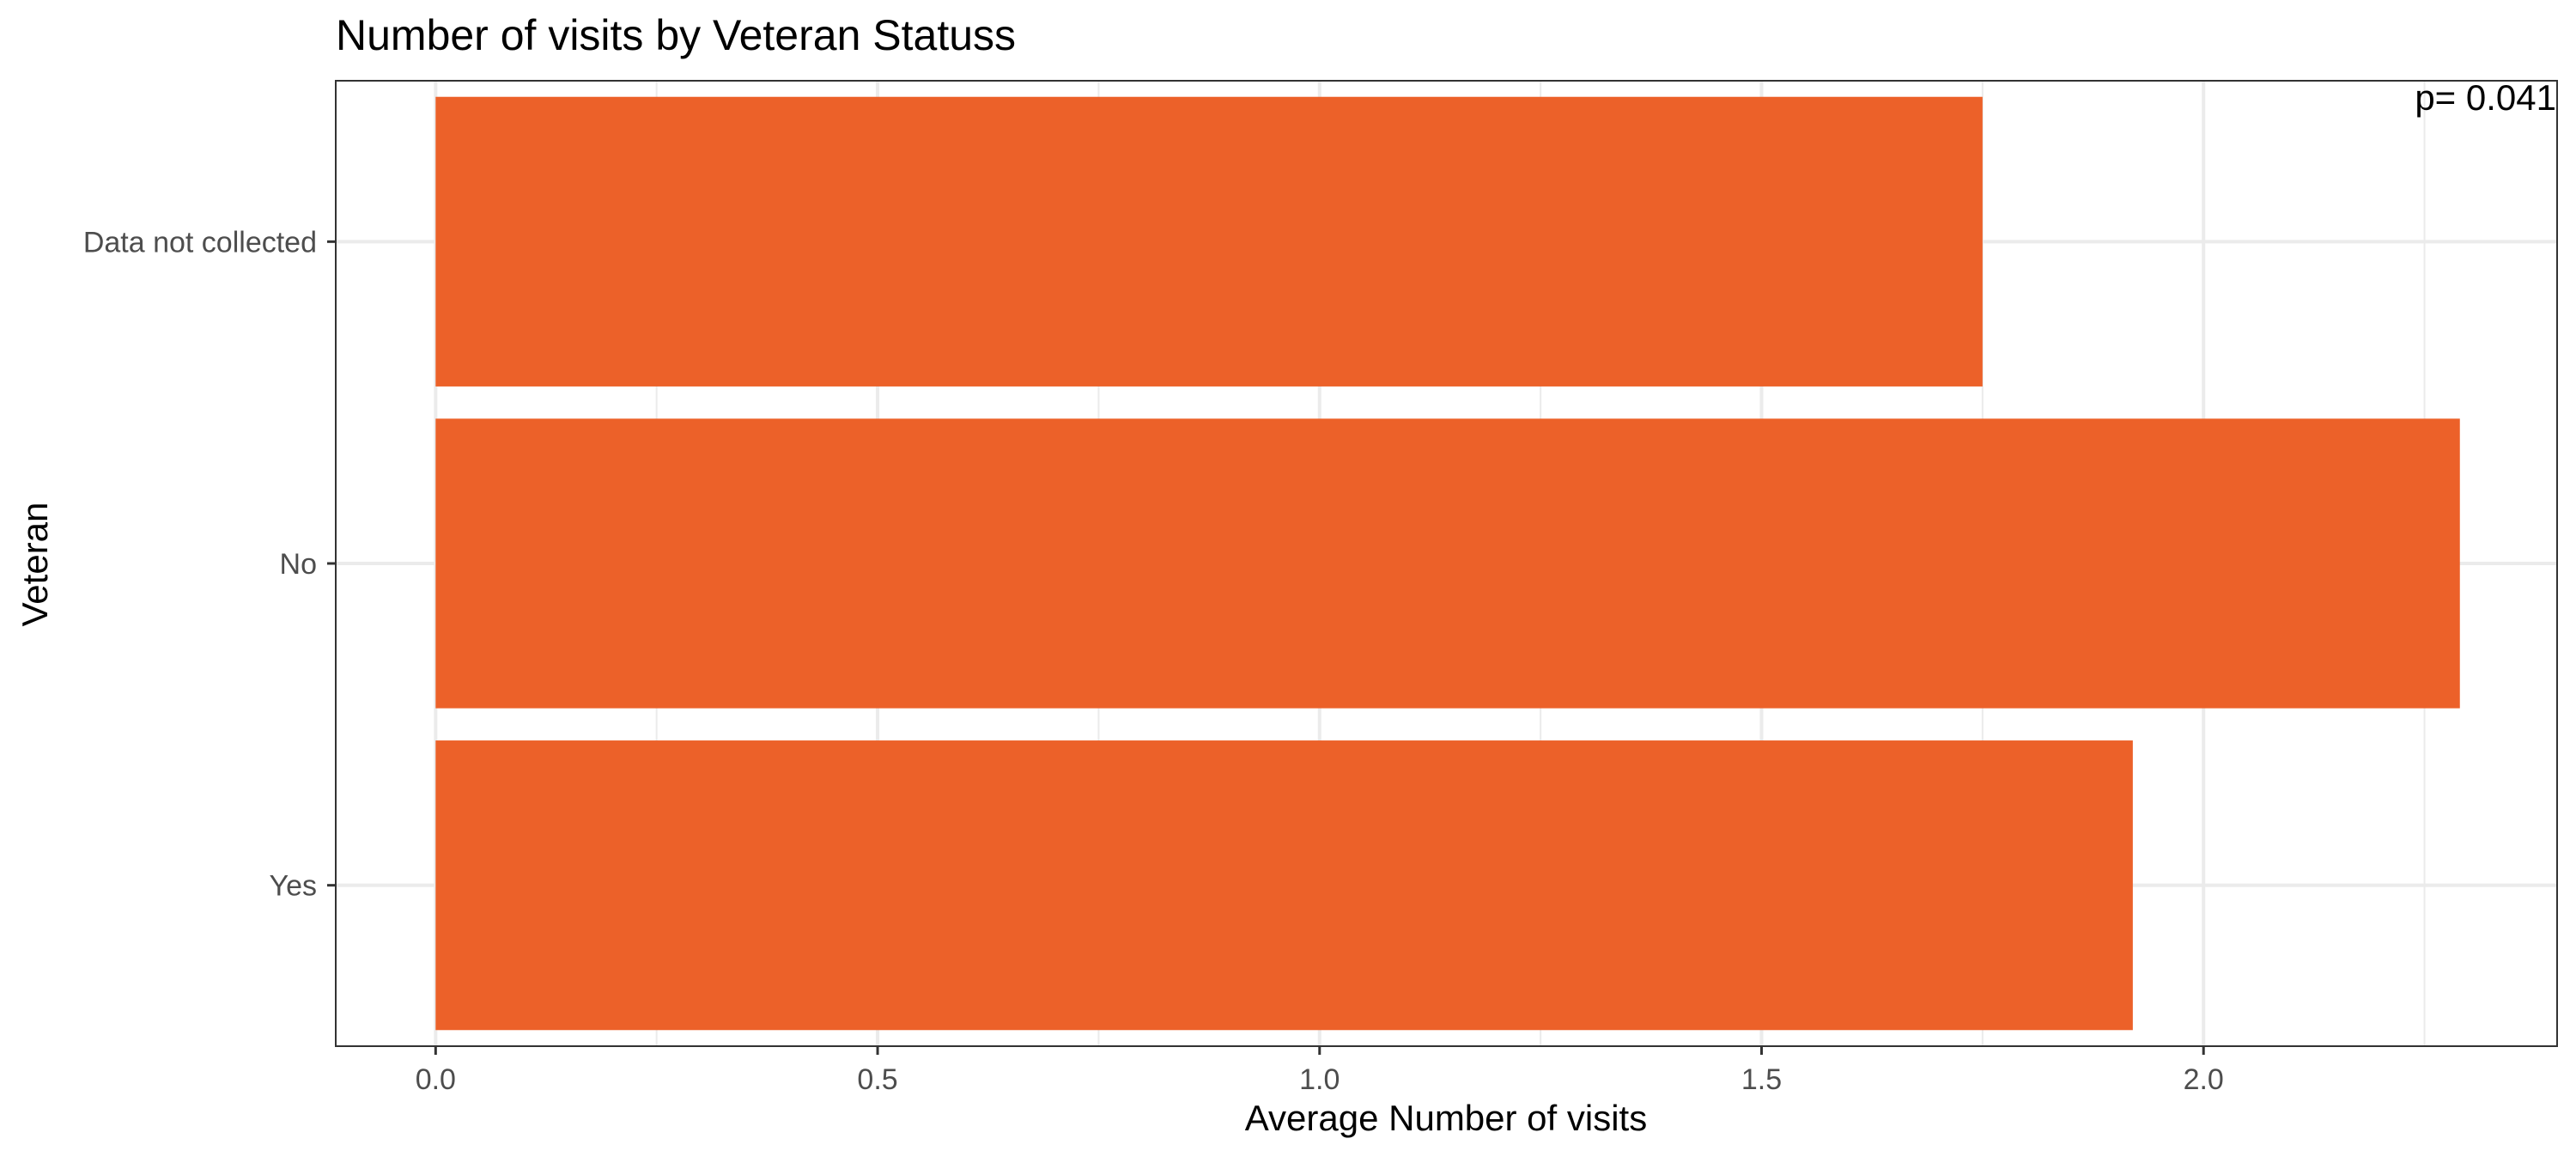 Image resolution: width=2576 pixels, height=1163 pixels. Describe the element at coordinates (1762, 1079) in the screenshot. I see `x-tick-label: 1.5` at that location.